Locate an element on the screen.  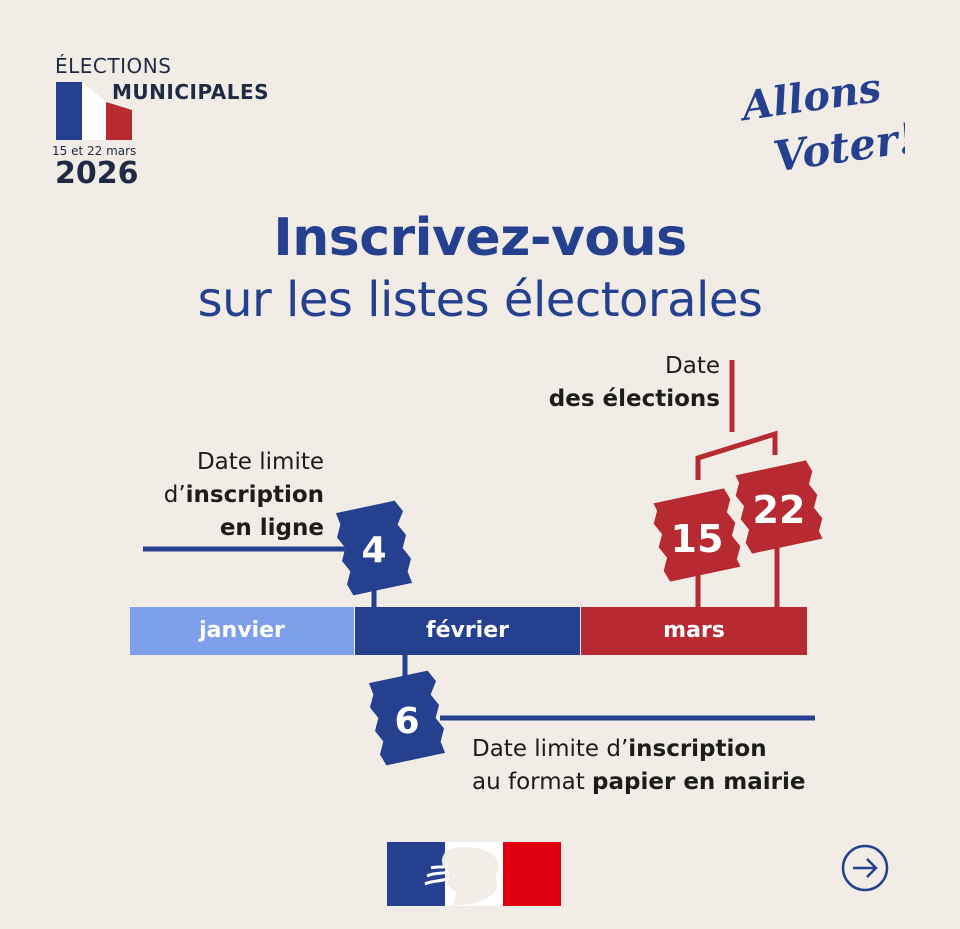
election-dates: 15 et 22 mars is located at coordinates (94, 151).